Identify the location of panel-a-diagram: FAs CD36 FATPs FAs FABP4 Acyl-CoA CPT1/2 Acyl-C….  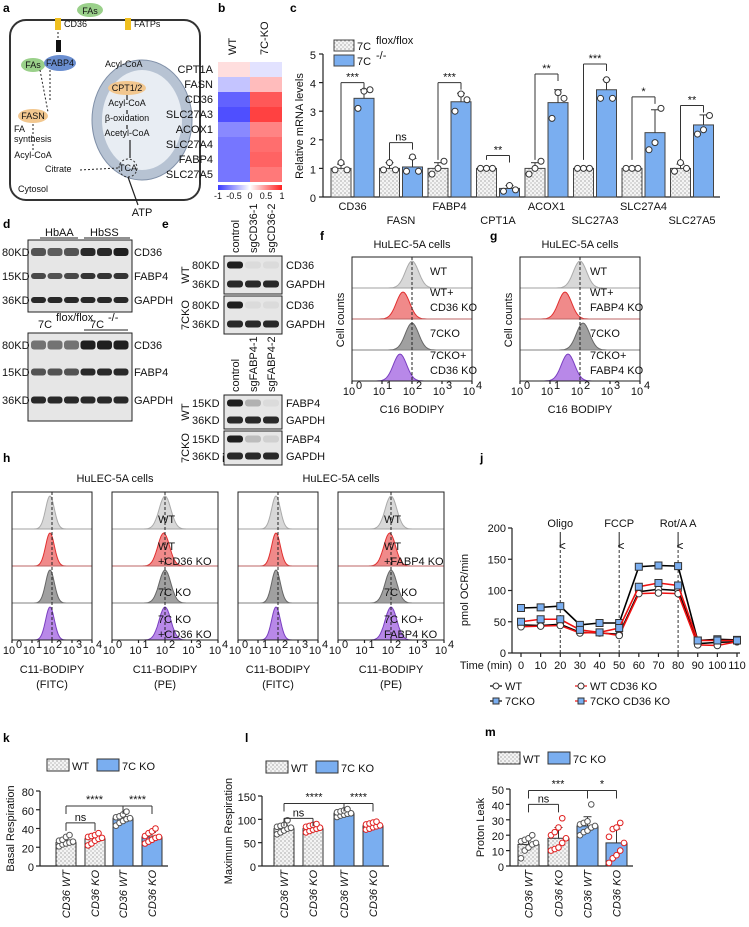
(105, 111).